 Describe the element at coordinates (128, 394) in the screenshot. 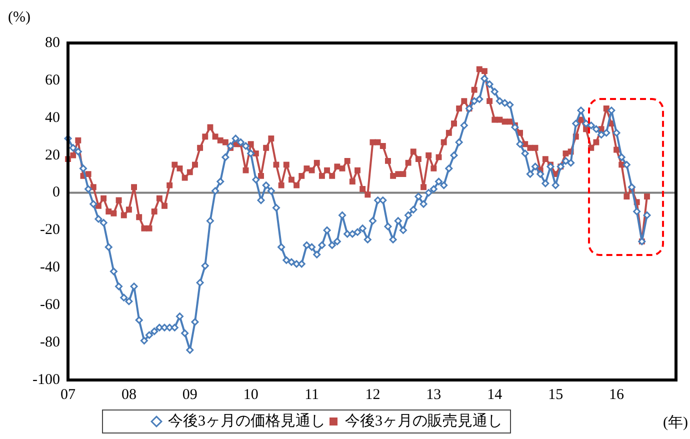

I see `x-tick-label: 08` at that location.